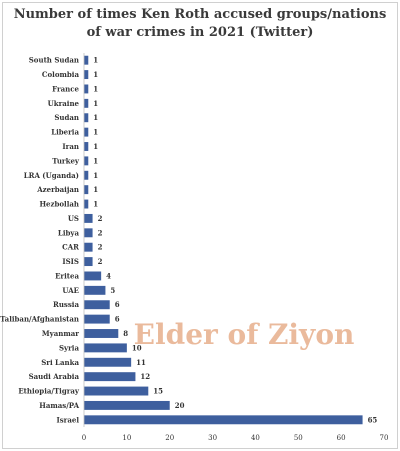 Image resolution: width=400 pixels, height=451 pixels. What do you see at coordinates (108, 362) in the screenshot?
I see `bar-sri-lanka` at bounding box center [108, 362].